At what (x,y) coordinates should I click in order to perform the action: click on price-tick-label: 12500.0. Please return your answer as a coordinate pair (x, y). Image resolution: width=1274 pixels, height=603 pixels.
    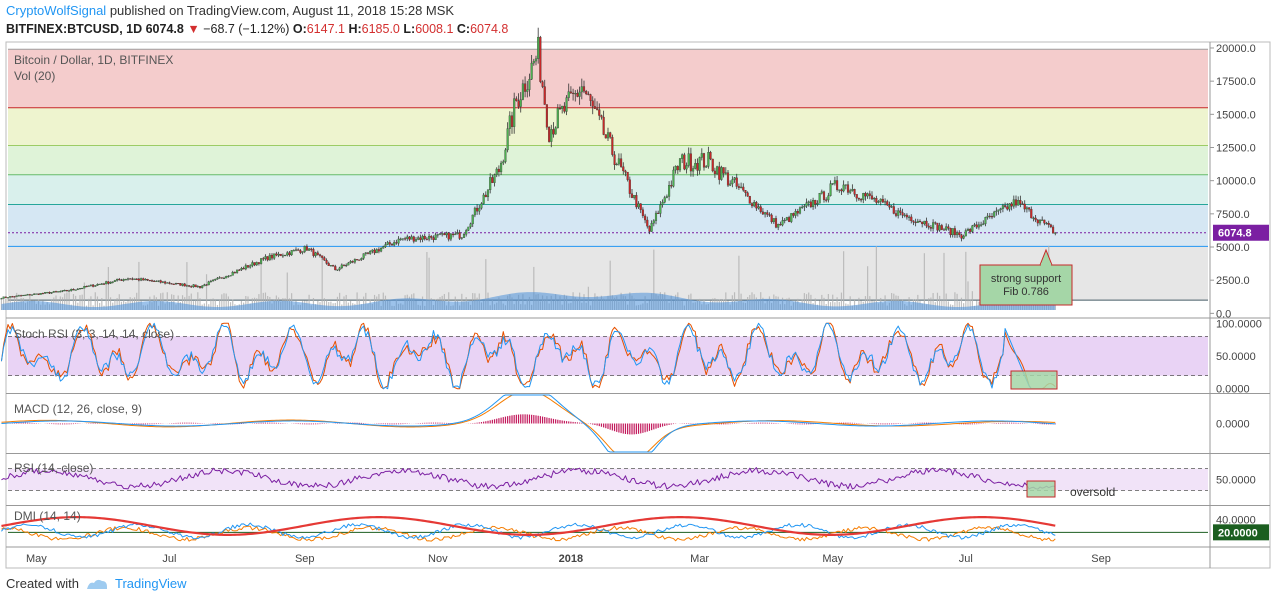
    Looking at the image, I should click on (1236, 148).